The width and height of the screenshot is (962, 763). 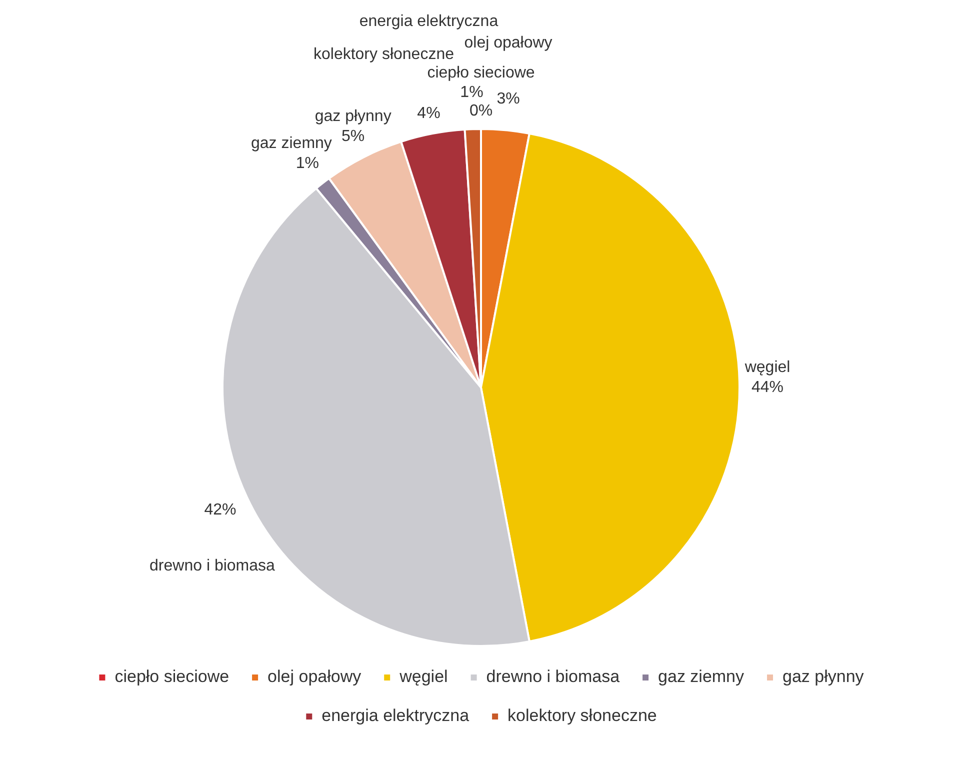 I want to click on legend-label: ciepło sieciowe, so click(x=172, y=676).